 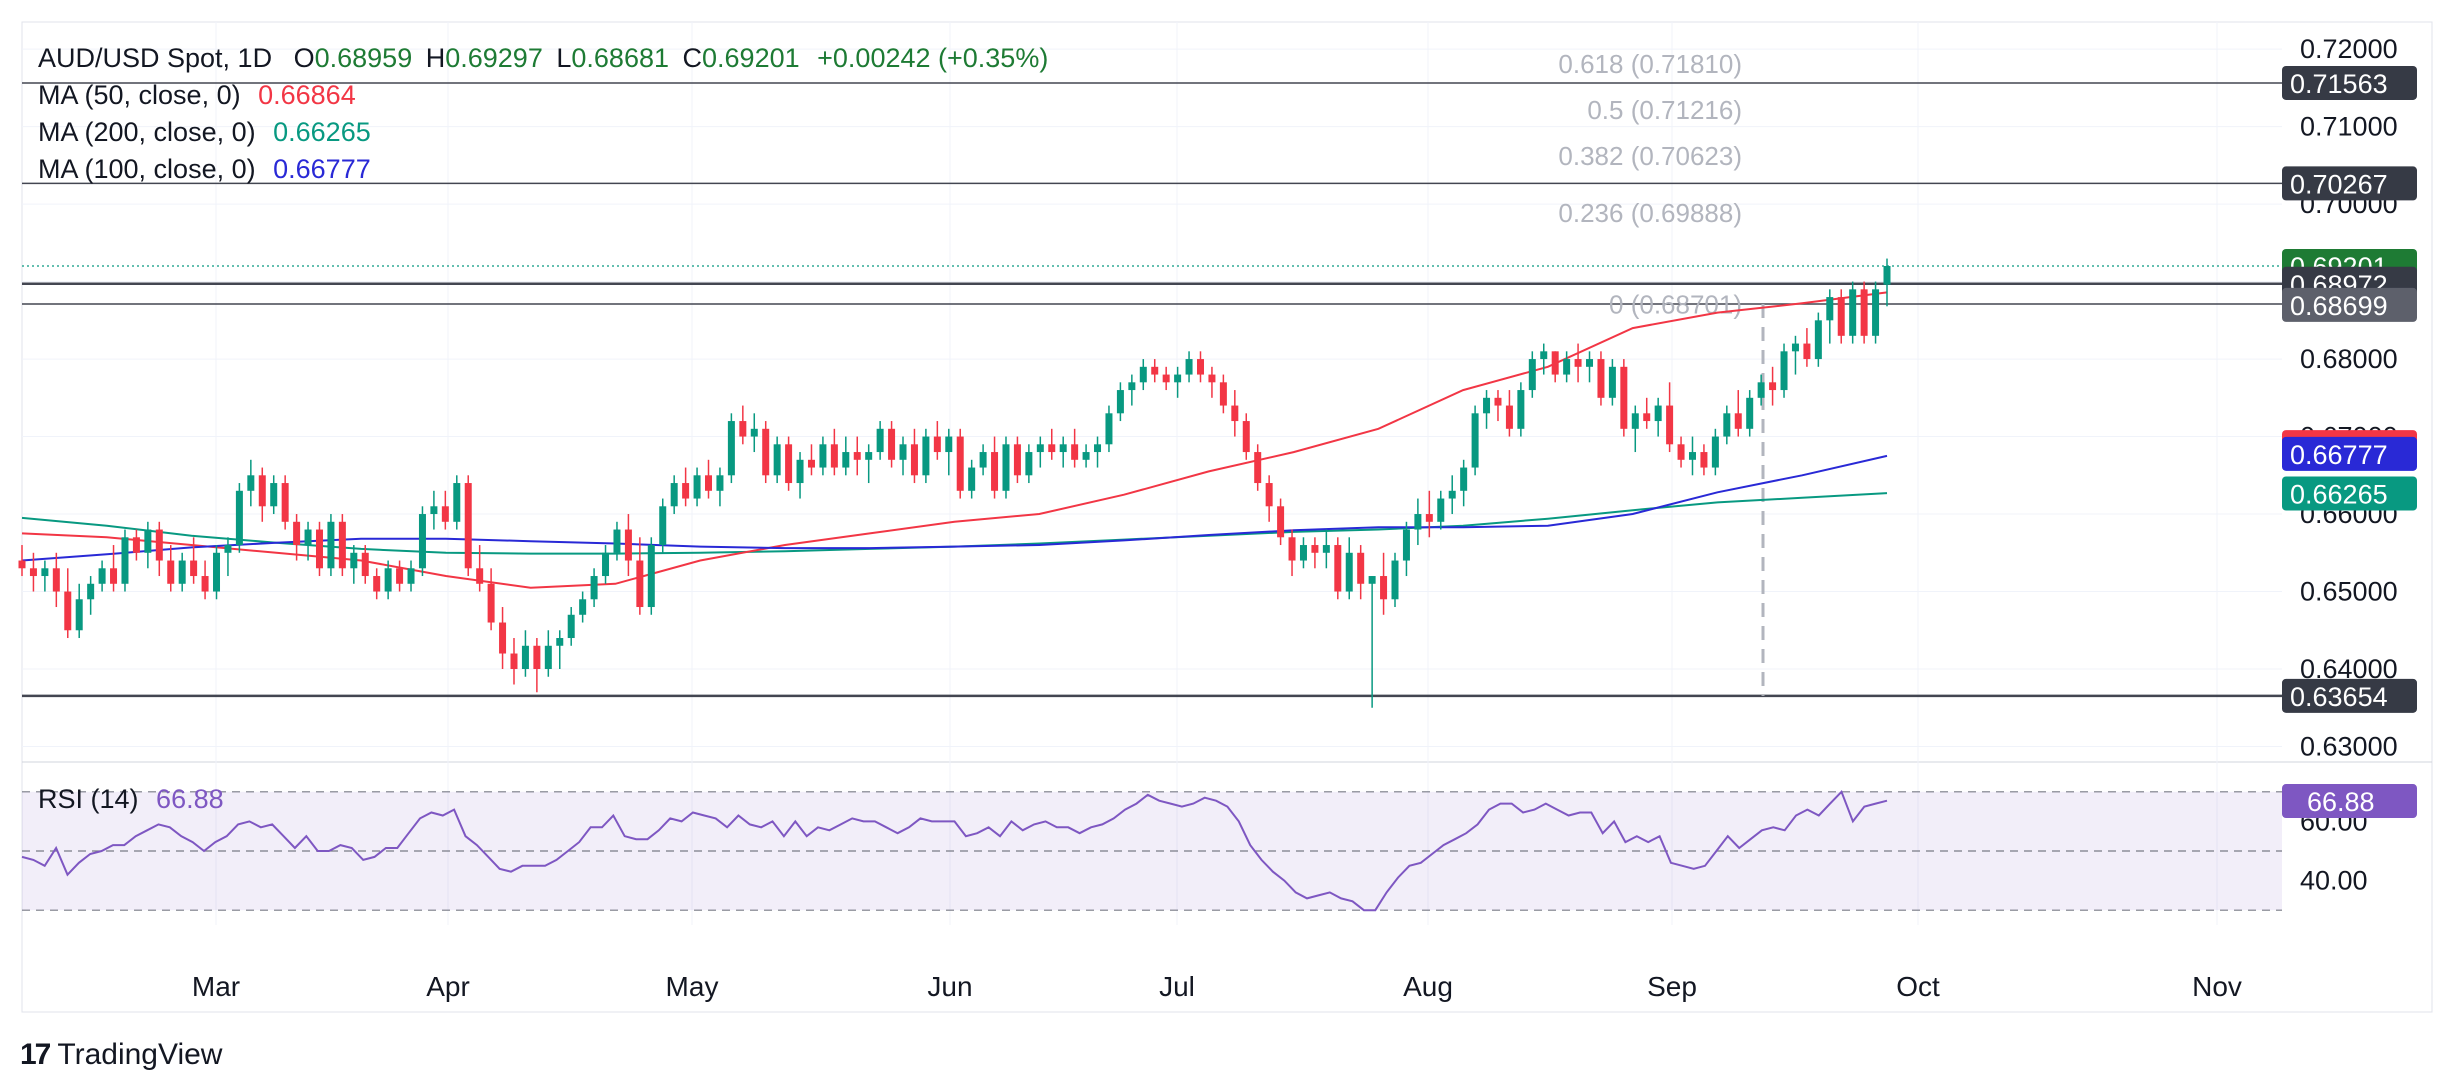 What do you see at coordinates (692, 58) in the screenshot?
I see `close-label: C` at bounding box center [692, 58].